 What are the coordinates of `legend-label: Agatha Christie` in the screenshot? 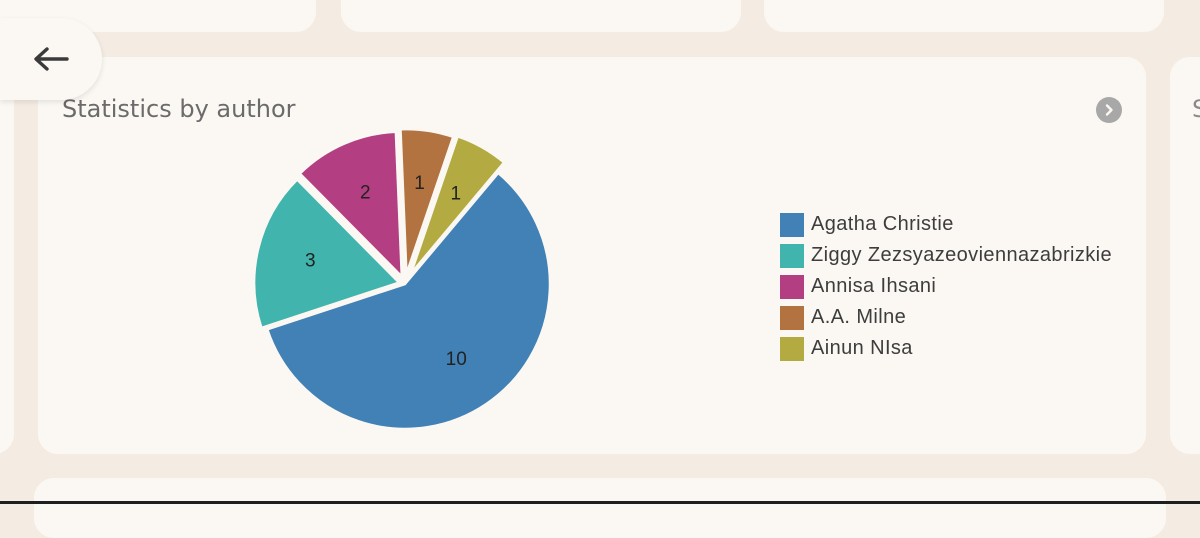 It's located at (882, 224).